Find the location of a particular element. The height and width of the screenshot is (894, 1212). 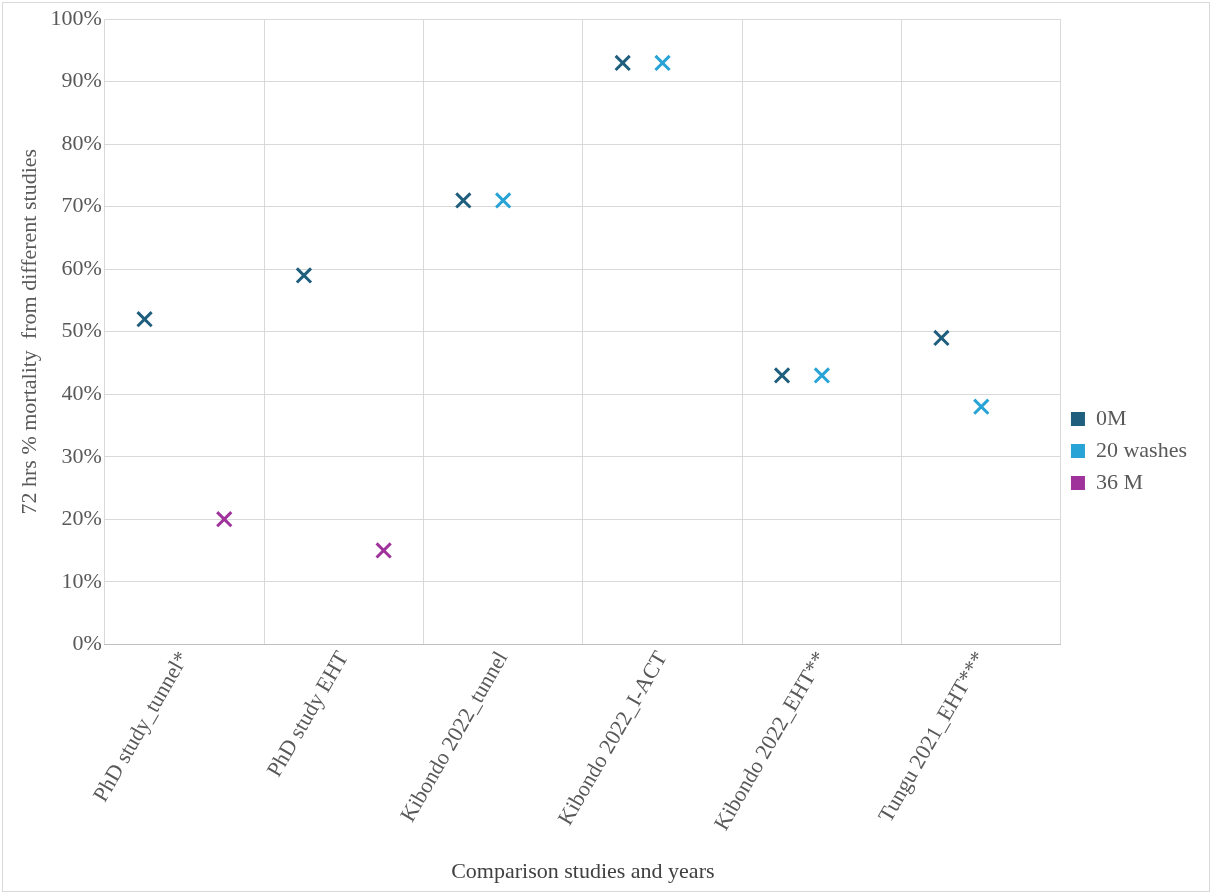

y-tick-label: 0% is located at coordinates (87, 643).